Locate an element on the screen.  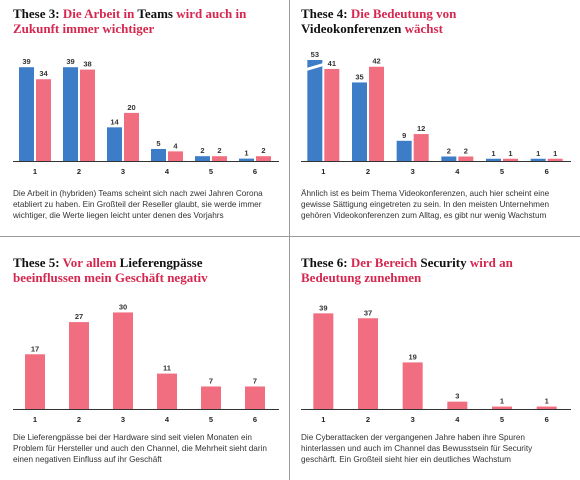
value-label: 9 is located at coordinates (404, 135).